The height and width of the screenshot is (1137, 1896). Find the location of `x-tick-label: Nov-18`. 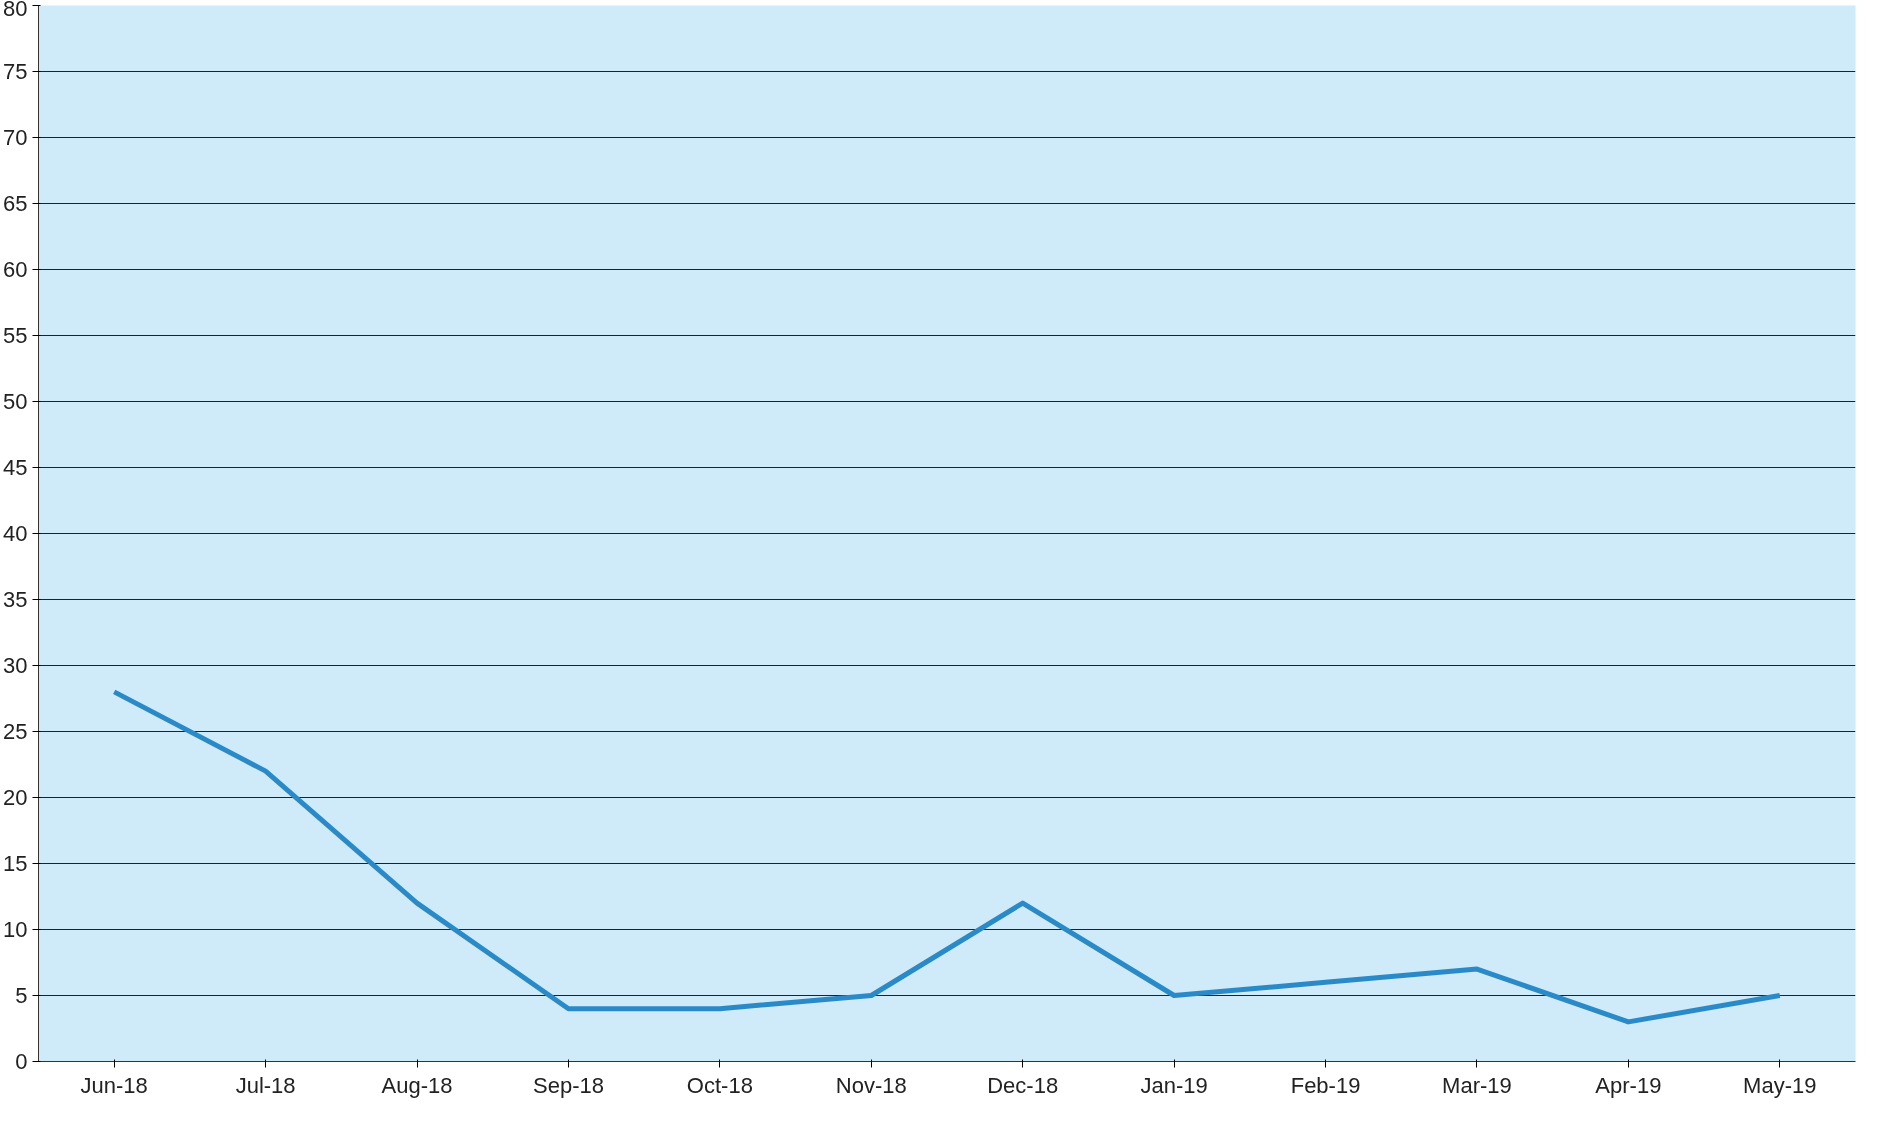

x-tick-label: Nov-18 is located at coordinates (871, 1085).